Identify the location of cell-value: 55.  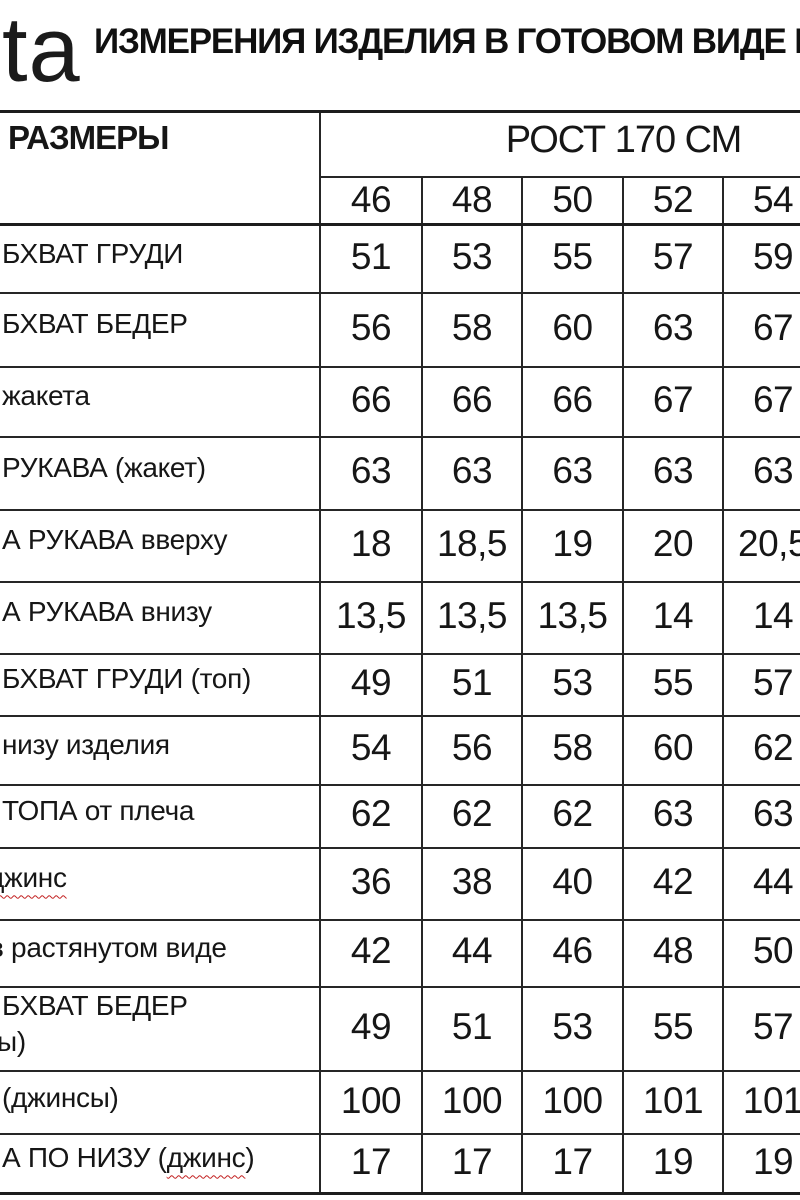
(673, 684).